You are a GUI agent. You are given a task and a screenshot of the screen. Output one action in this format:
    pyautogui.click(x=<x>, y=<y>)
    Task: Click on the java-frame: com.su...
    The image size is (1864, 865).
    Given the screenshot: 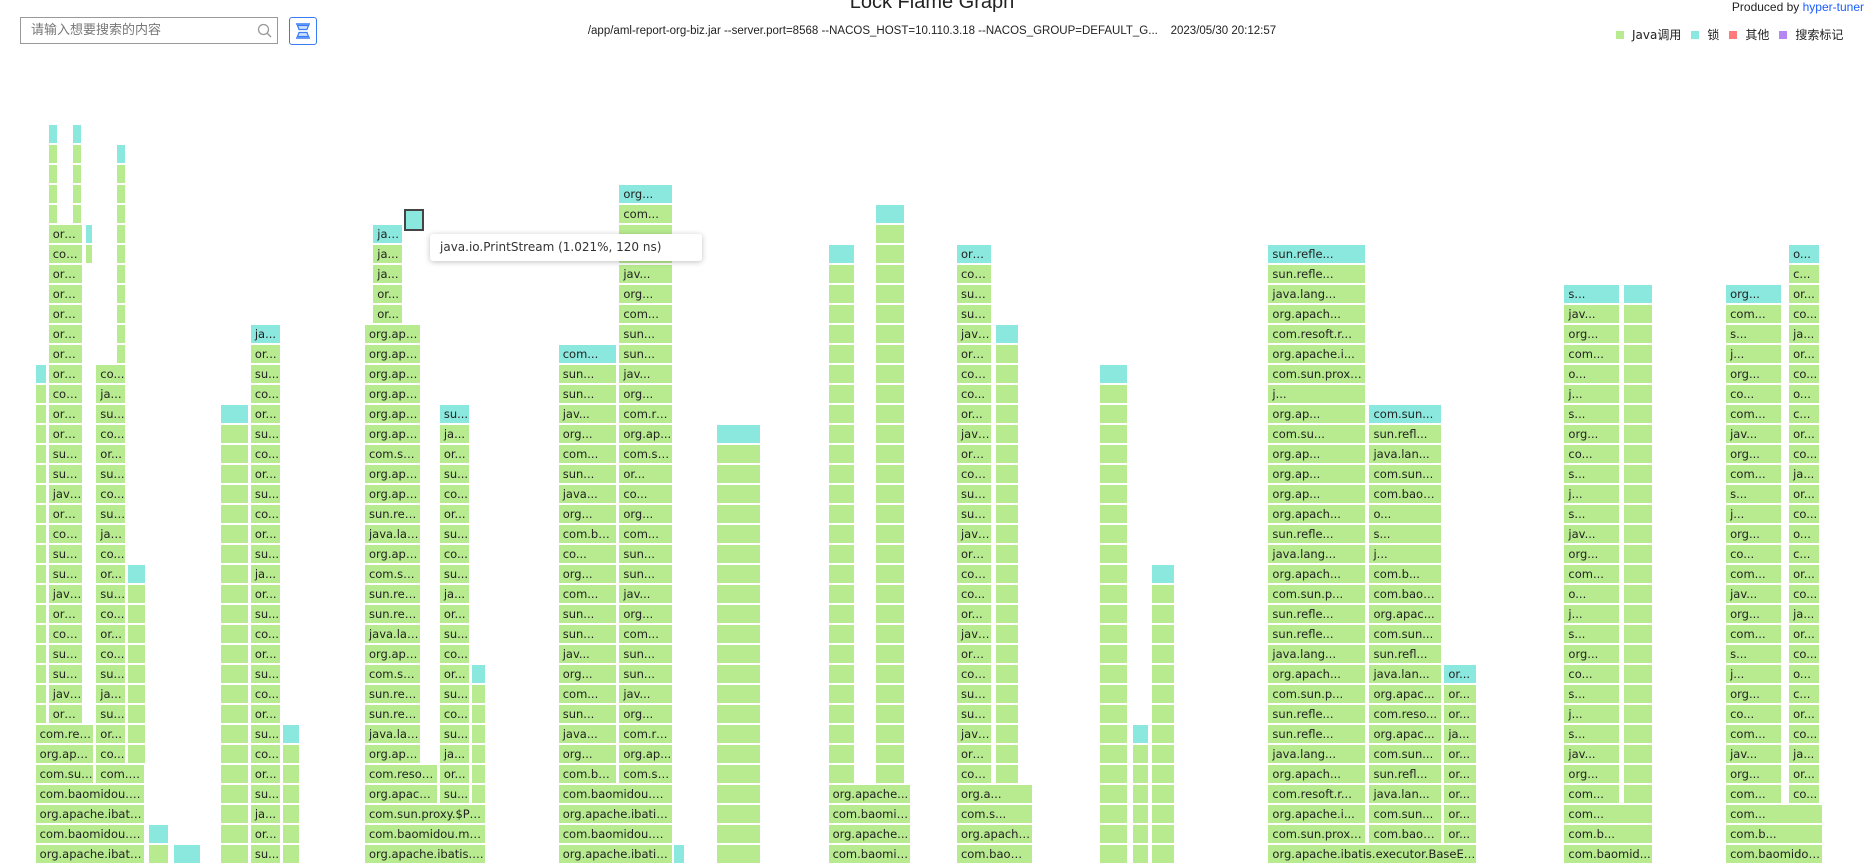 What is the action you would take?
    pyautogui.click(x=646, y=774)
    